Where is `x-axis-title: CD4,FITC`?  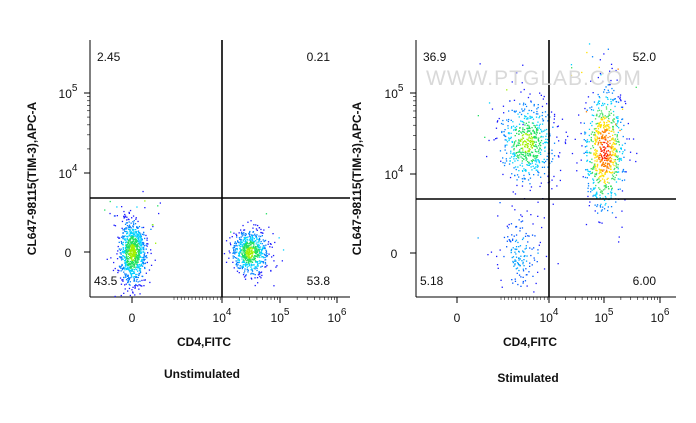 x-axis-title: CD4,FITC is located at coordinates (530, 342).